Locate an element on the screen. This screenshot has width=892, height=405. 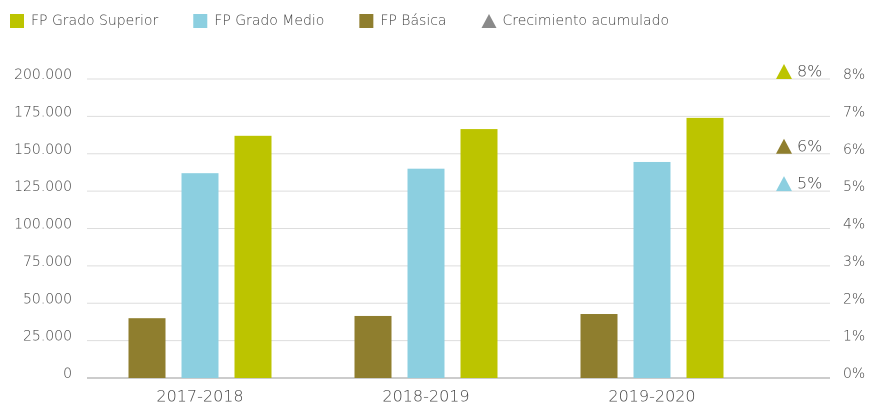
growth-label: 8% is located at coordinates (809, 71).